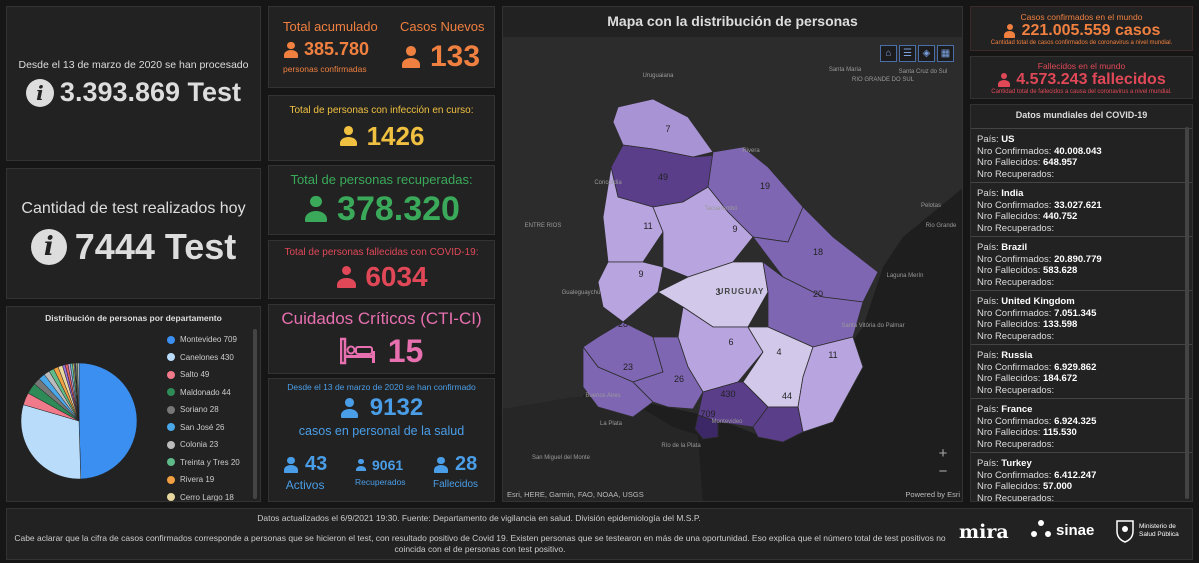  I want to click on pie-legend-item: Salto 49, so click(212, 375).